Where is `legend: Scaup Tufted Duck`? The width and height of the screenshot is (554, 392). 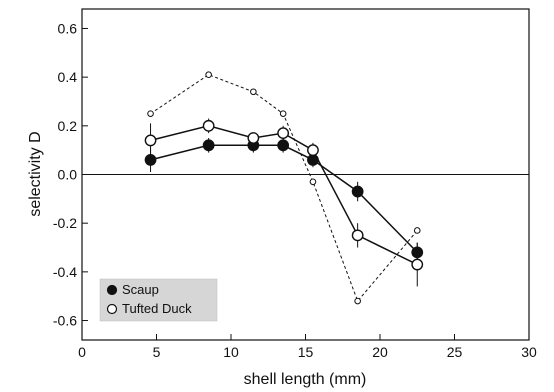
legend: Scaup Tufted Duck is located at coordinates (158, 300).